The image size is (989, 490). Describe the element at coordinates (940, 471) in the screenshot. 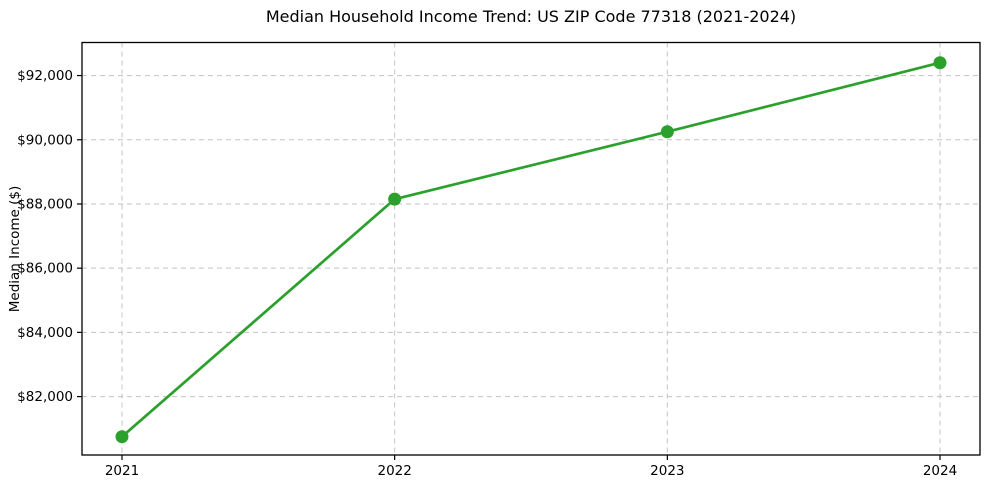

I see `x-tick-label: 2024` at that location.